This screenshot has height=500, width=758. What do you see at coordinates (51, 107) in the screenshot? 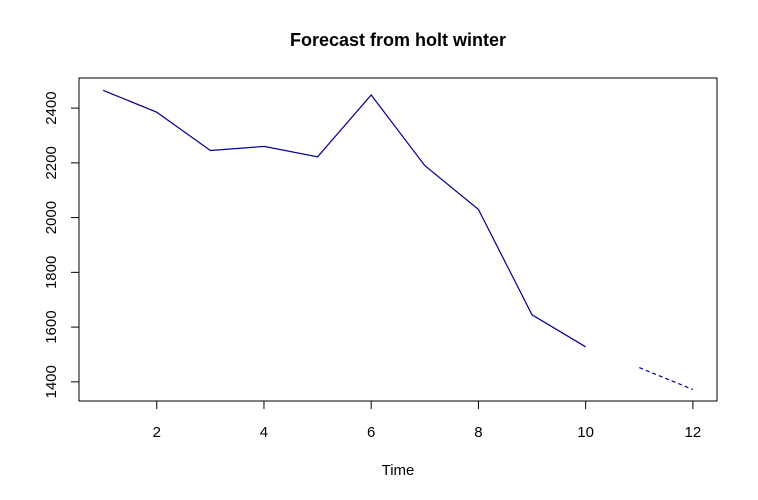
I see `y-tick-label: 2400` at bounding box center [51, 107].